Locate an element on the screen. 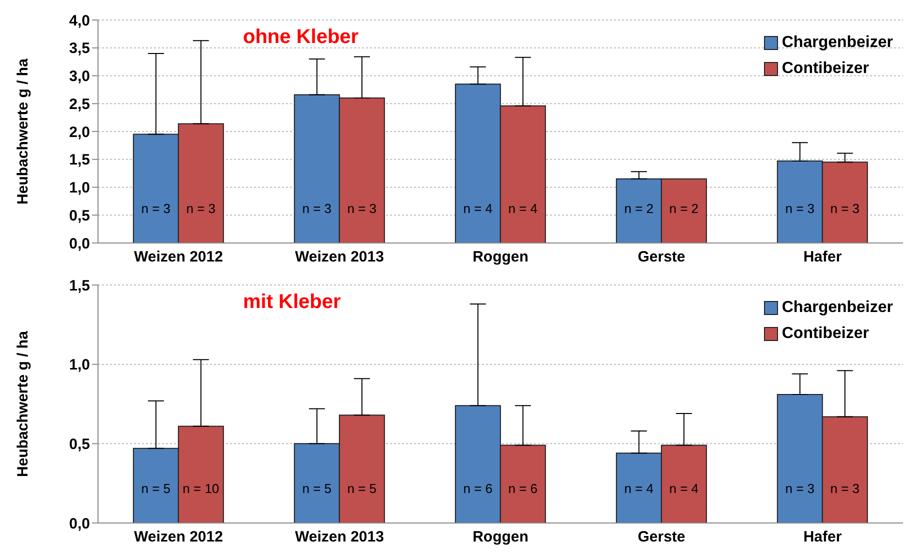 The width and height of the screenshot is (913, 556). chart-title: mit Kleber is located at coordinates (292, 302).